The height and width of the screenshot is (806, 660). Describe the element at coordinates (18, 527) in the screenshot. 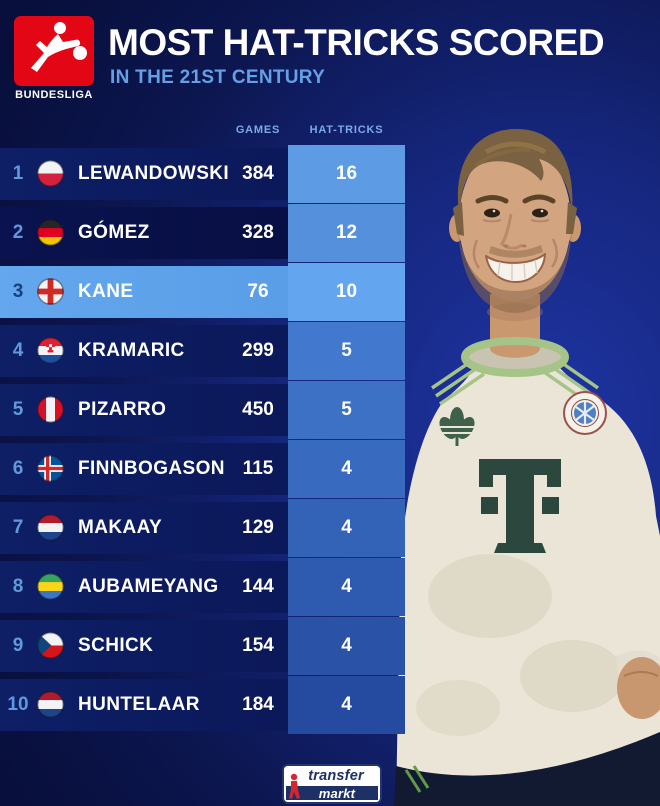

I see `rank-cell: 7` at that location.